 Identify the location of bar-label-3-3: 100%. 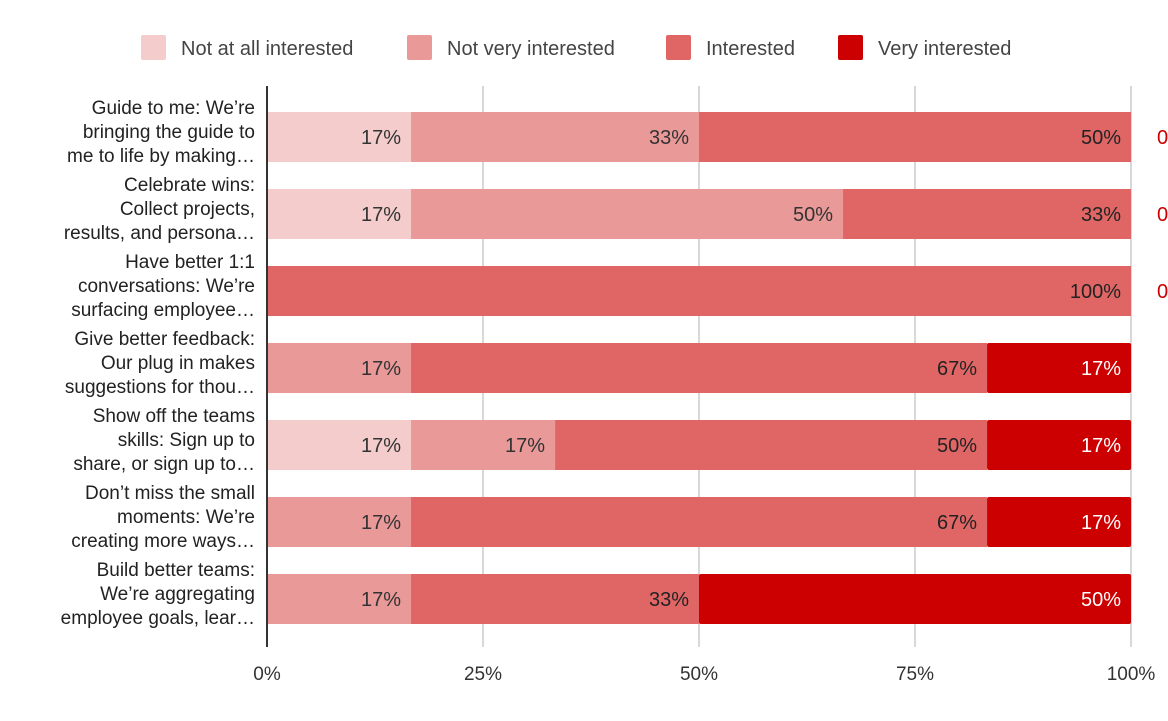
(1095, 292).